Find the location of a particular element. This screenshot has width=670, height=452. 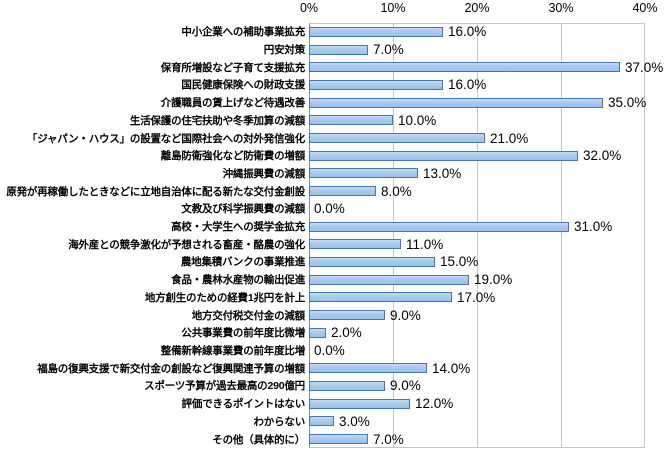

chart-row: 評価できるポイントはない 12.0% is located at coordinates (335, 404).